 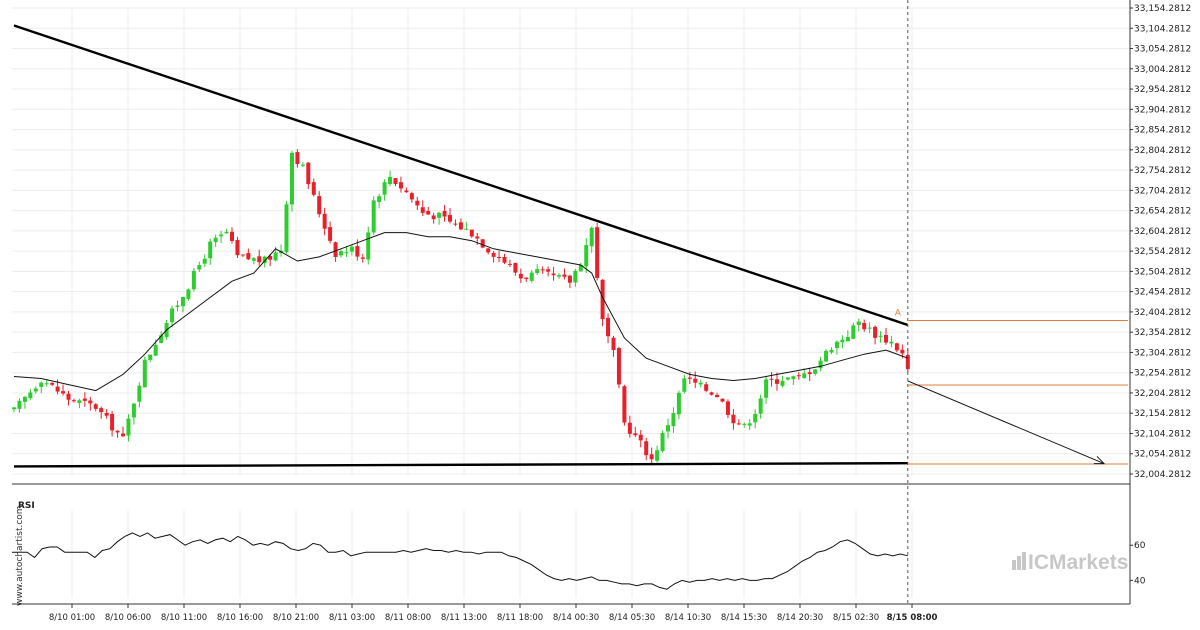 I want to click on level-marker-label: A, so click(x=898, y=314).